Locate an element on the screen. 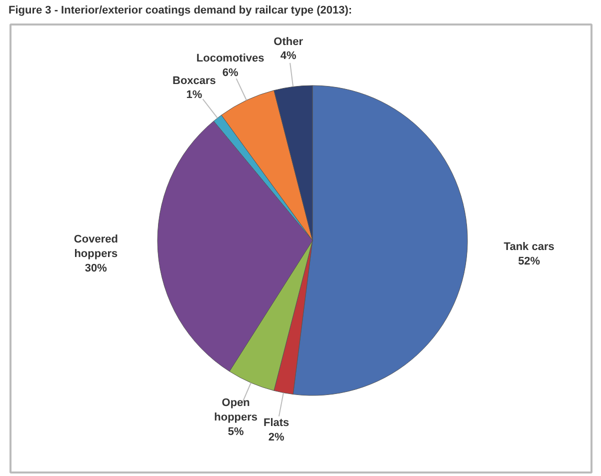 Image resolution: width=601 pixels, height=476 pixels. chart-title: Figure 3 - Interior/exterior coatings demand by railcar type (2013): is located at coordinates (180, 10).